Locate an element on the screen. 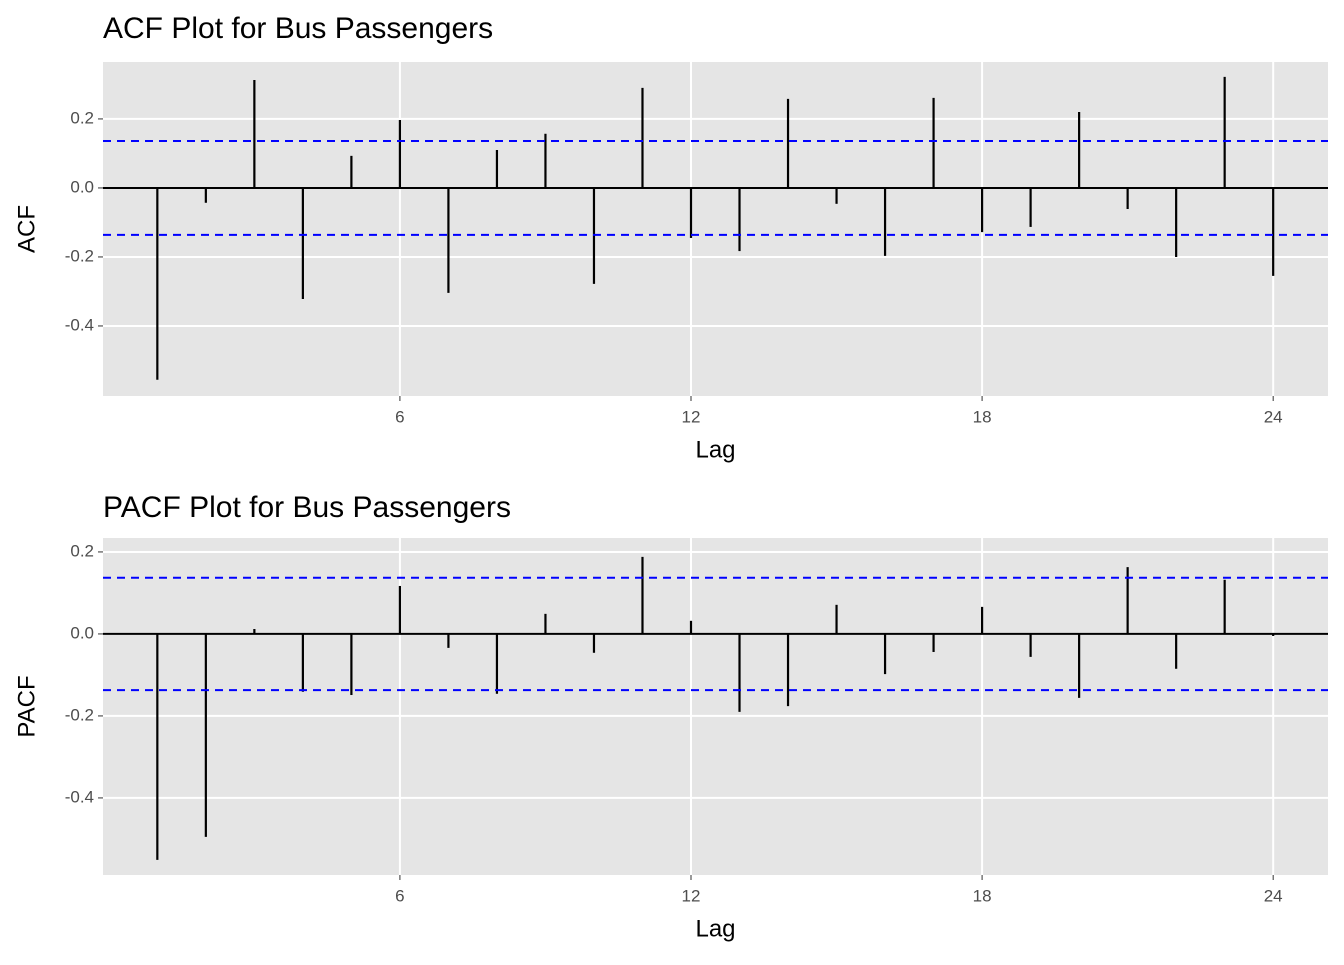 The width and height of the screenshot is (1344, 965). y-axis-label: ACF is located at coordinates (26, 229).